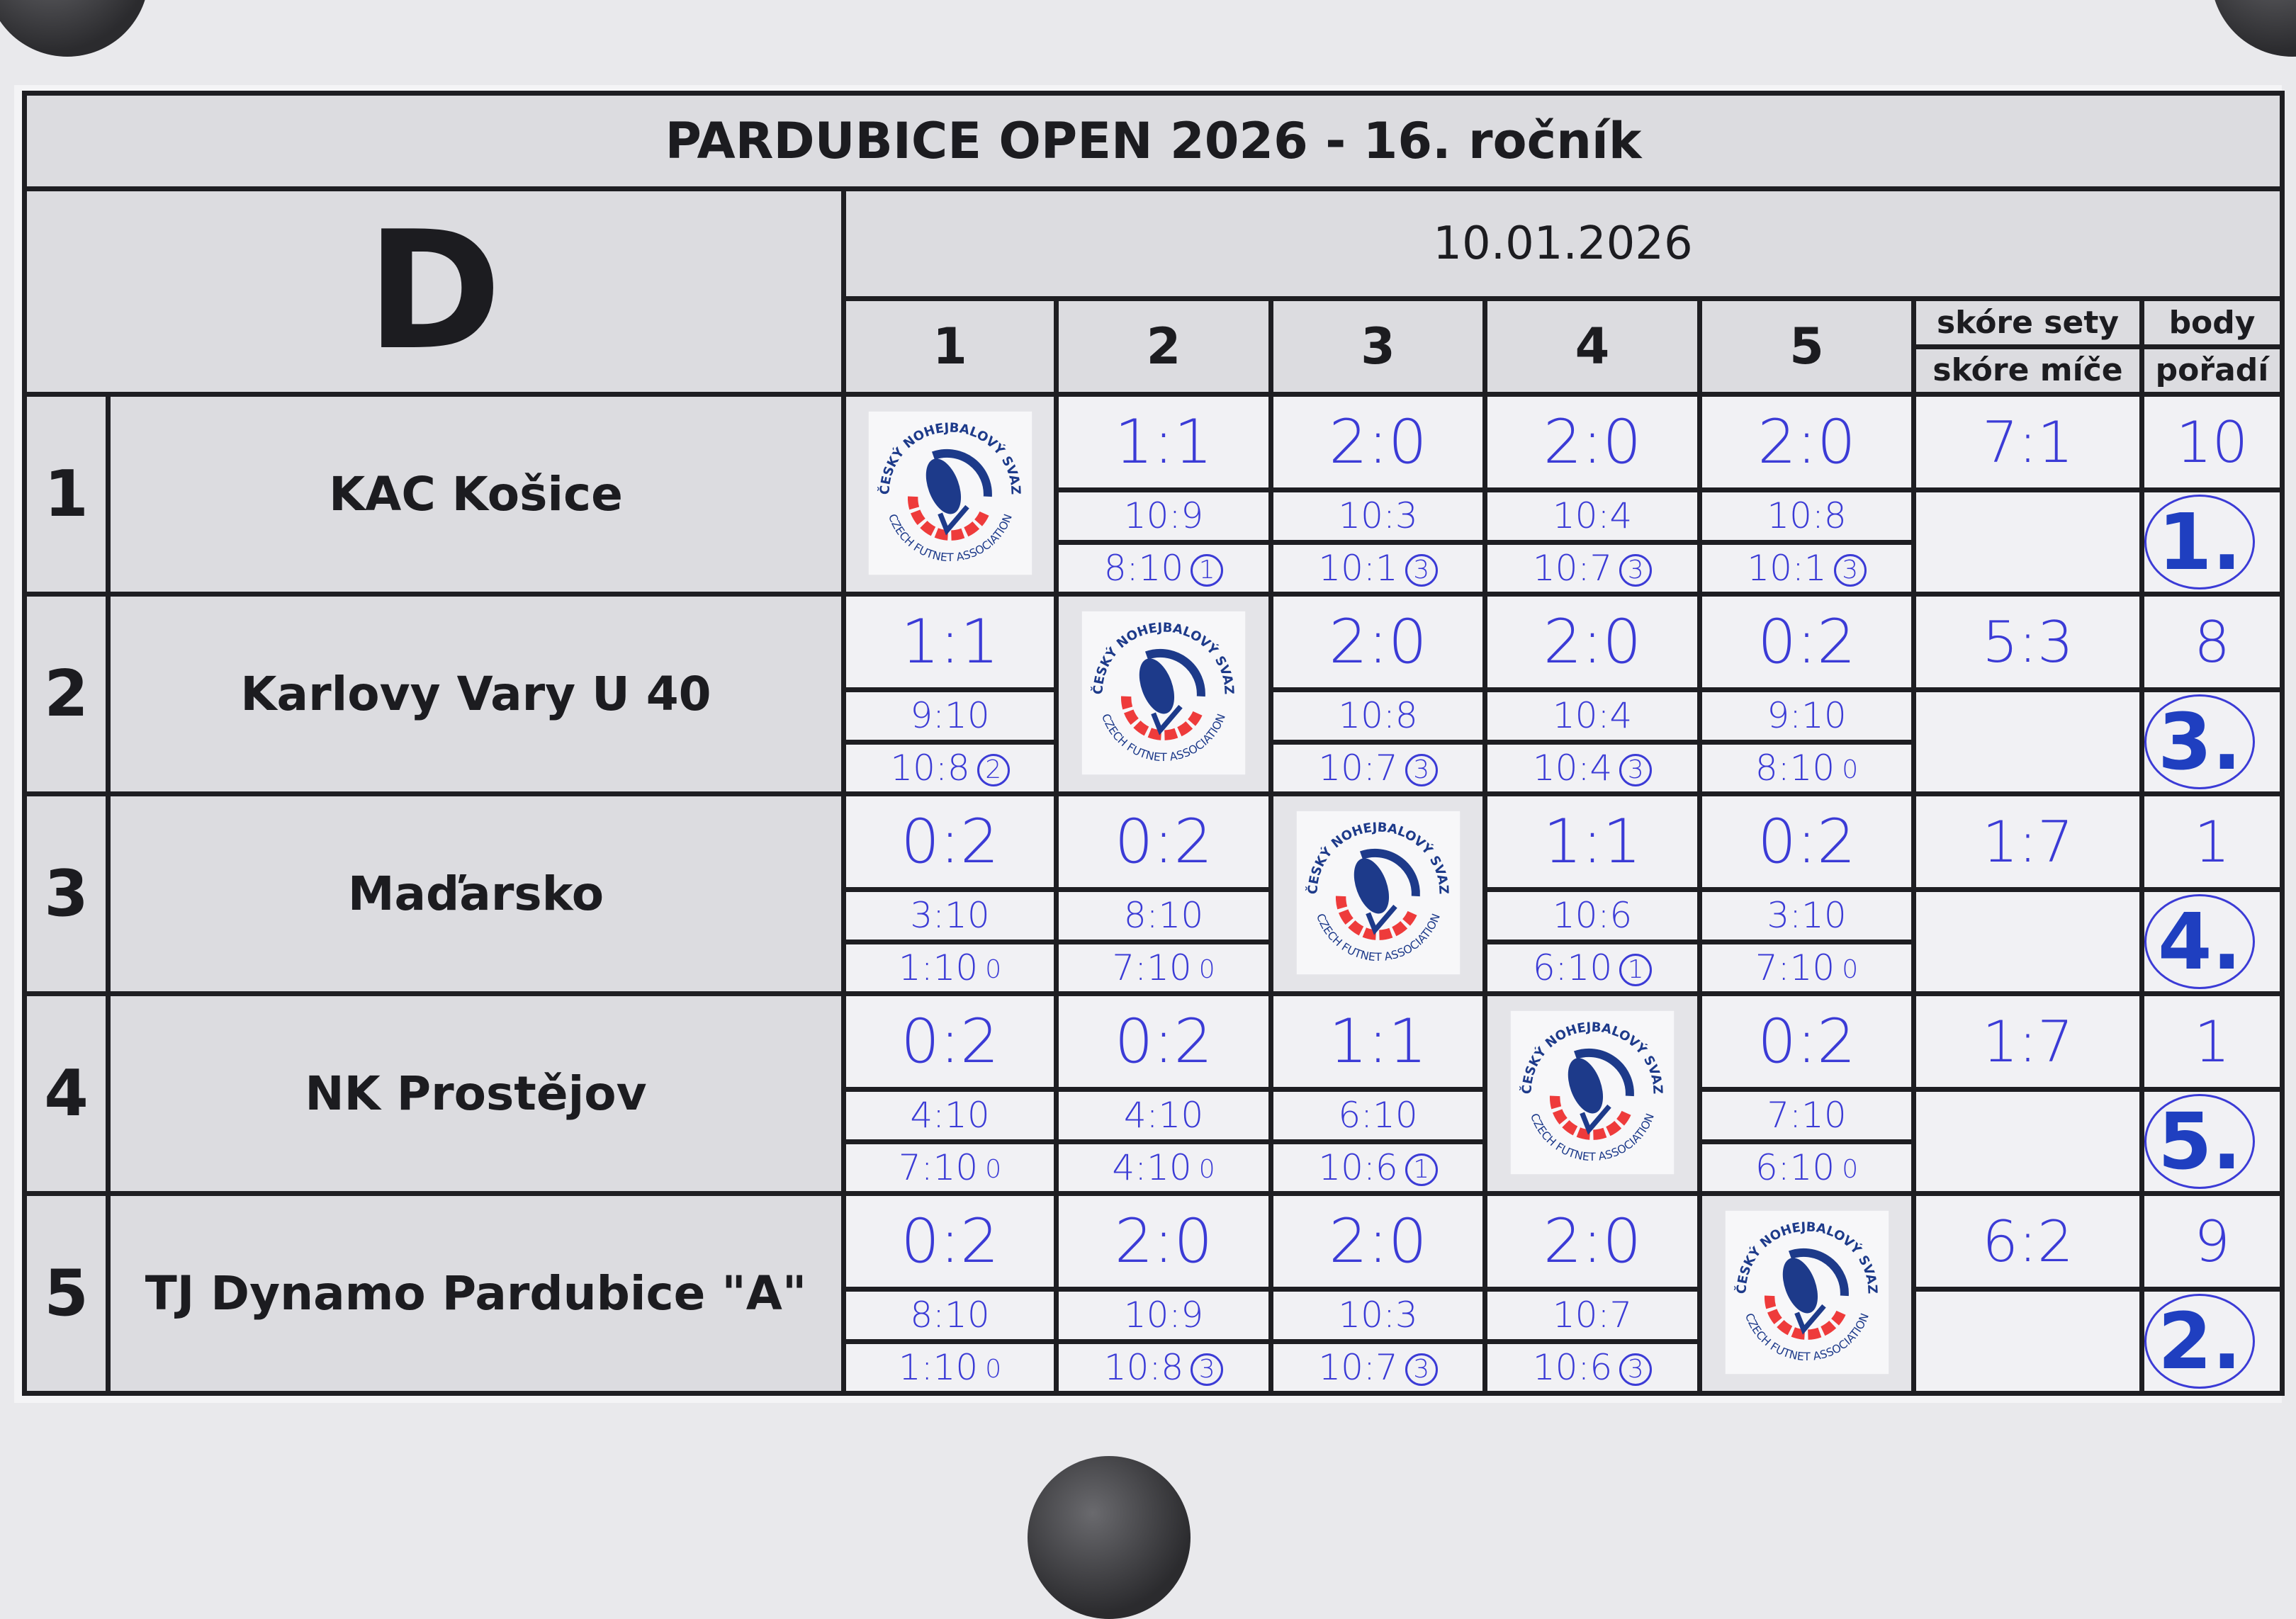  I want to click on set-2-score: 10:6 3, so click(1592, 1367).